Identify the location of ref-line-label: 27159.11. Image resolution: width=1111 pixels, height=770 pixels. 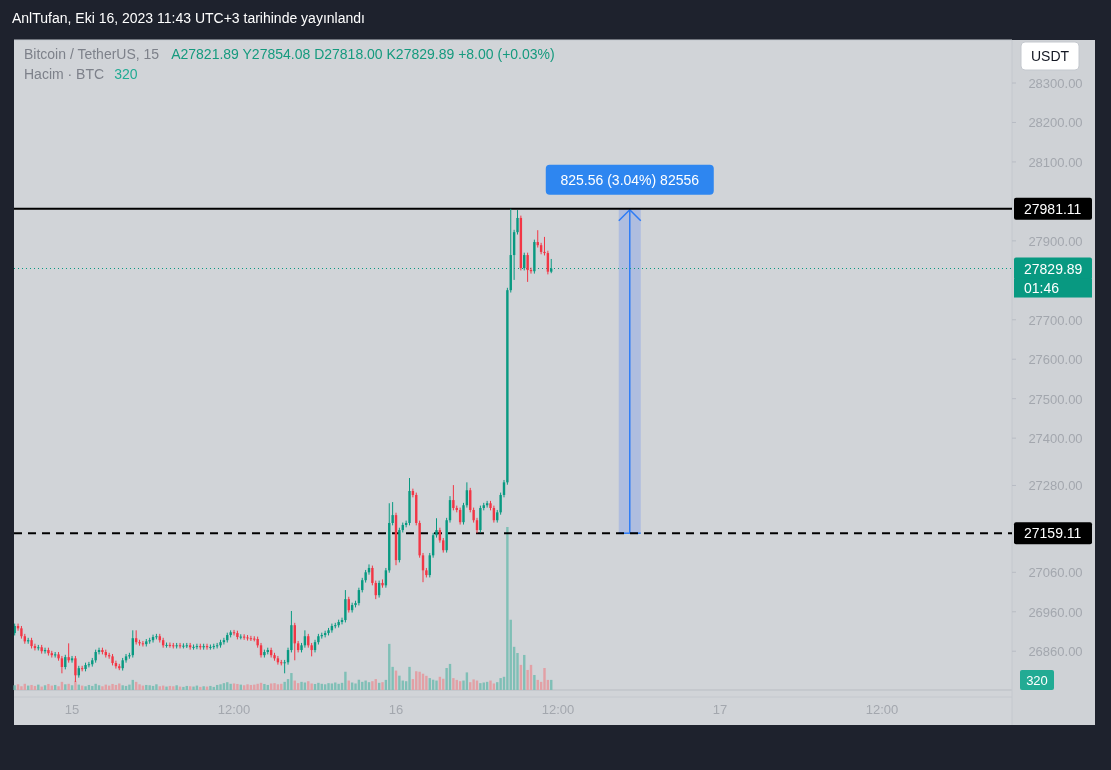
(1053, 533).